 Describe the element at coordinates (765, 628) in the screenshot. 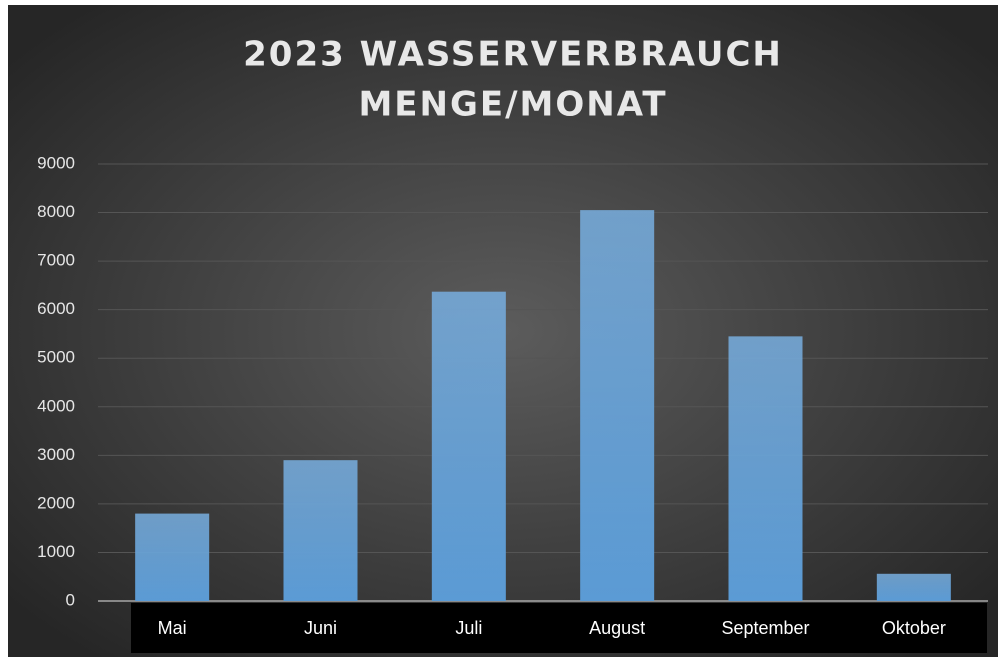

I see `x-tick-label: September` at that location.